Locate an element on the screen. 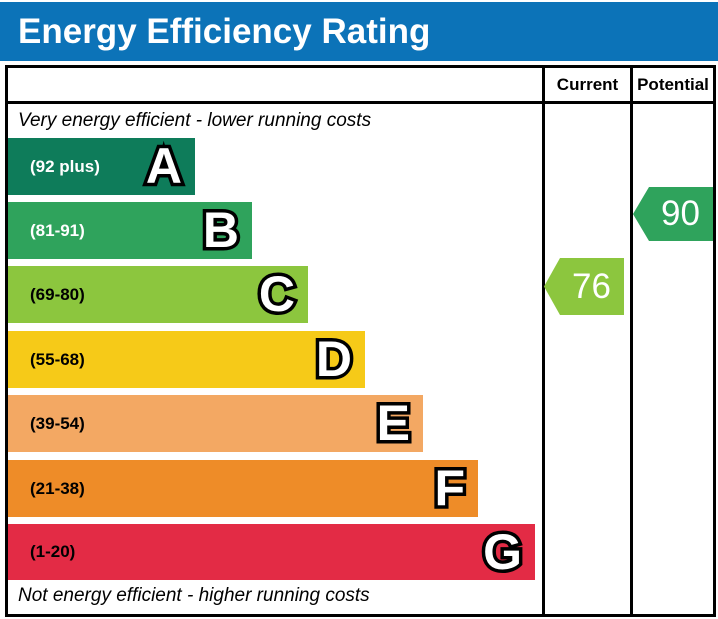 This screenshot has height=619, width=718. band-f-bar: (21-38) F is located at coordinates (243, 488).